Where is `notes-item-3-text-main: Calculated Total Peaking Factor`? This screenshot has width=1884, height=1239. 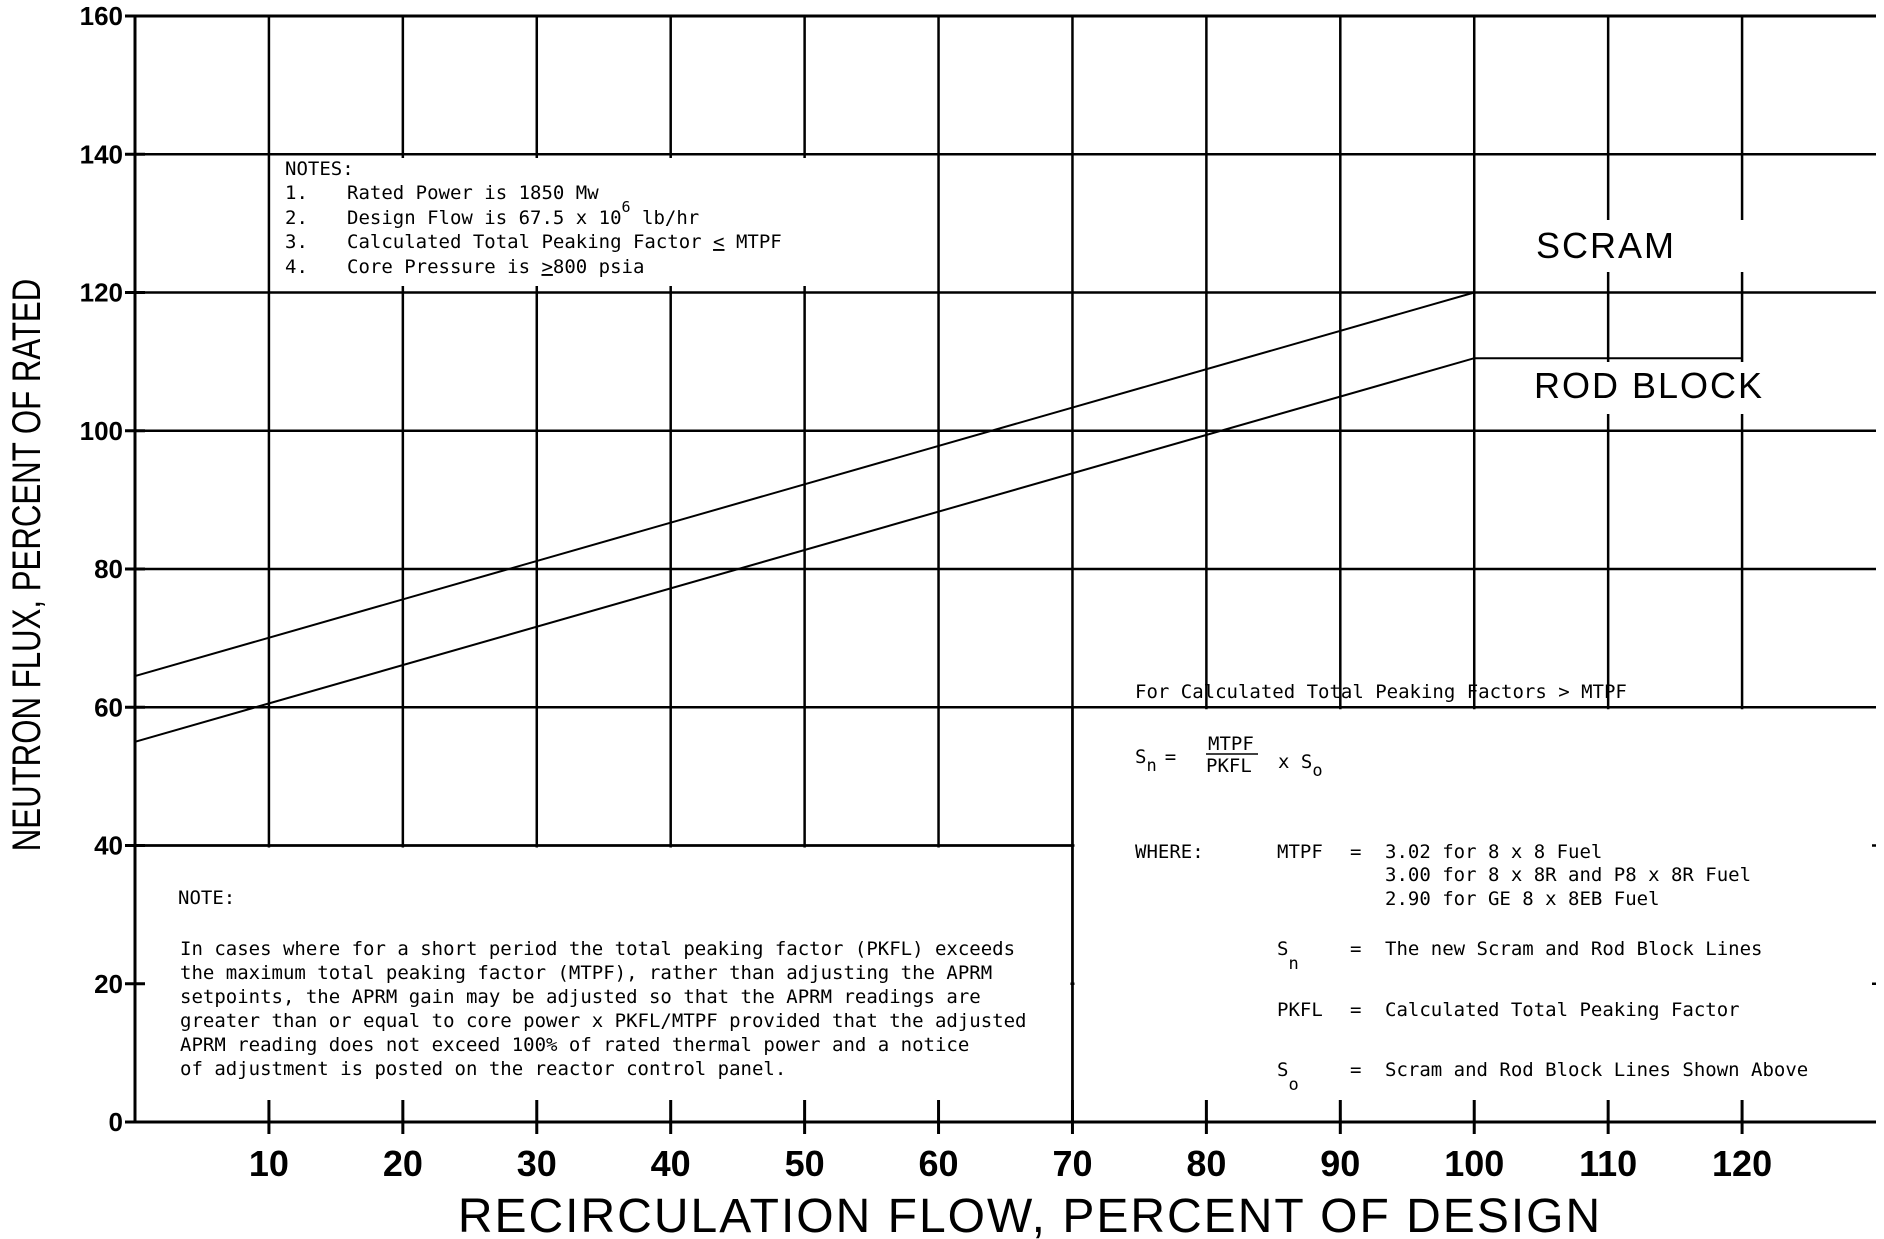 notes-item-3-text-main: Calculated Total Peaking Factor is located at coordinates (530, 242).